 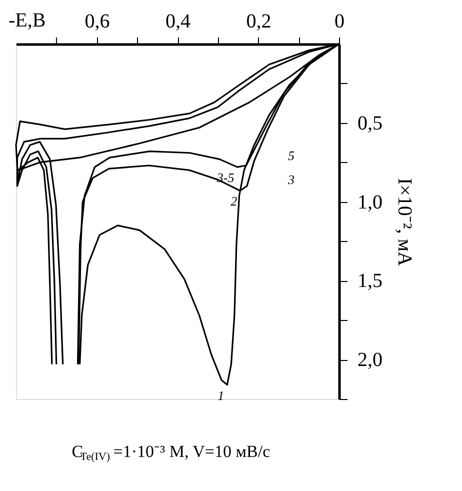 I want to click on series-label: 2, so click(x=234, y=201).